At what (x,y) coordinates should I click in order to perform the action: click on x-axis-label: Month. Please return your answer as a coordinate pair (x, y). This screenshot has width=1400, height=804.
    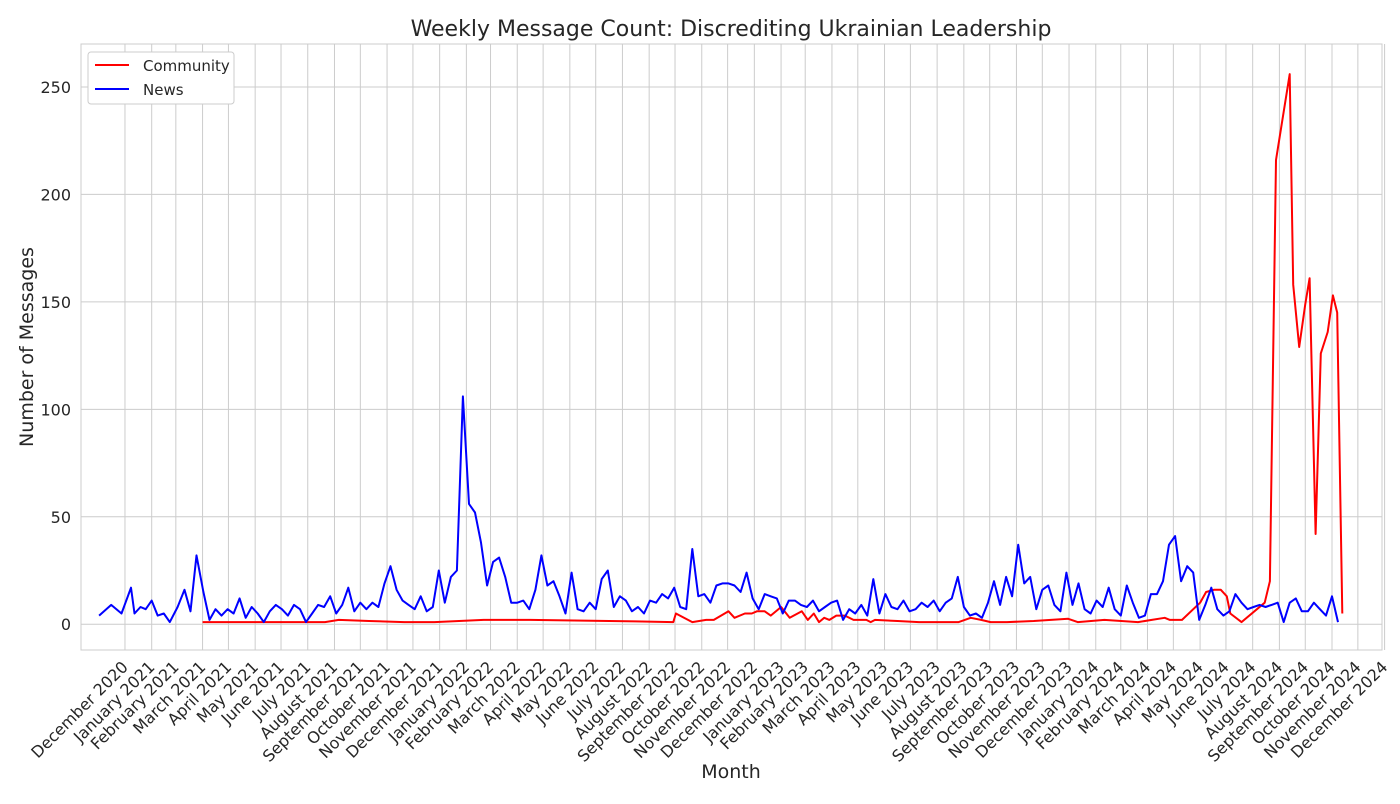
    Looking at the image, I should click on (731, 772).